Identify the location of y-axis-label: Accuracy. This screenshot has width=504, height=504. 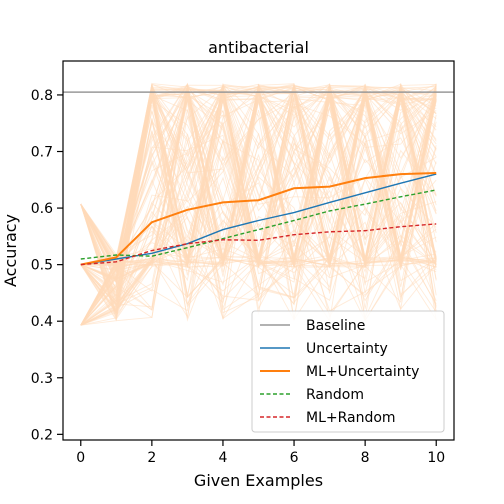
(10, 250).